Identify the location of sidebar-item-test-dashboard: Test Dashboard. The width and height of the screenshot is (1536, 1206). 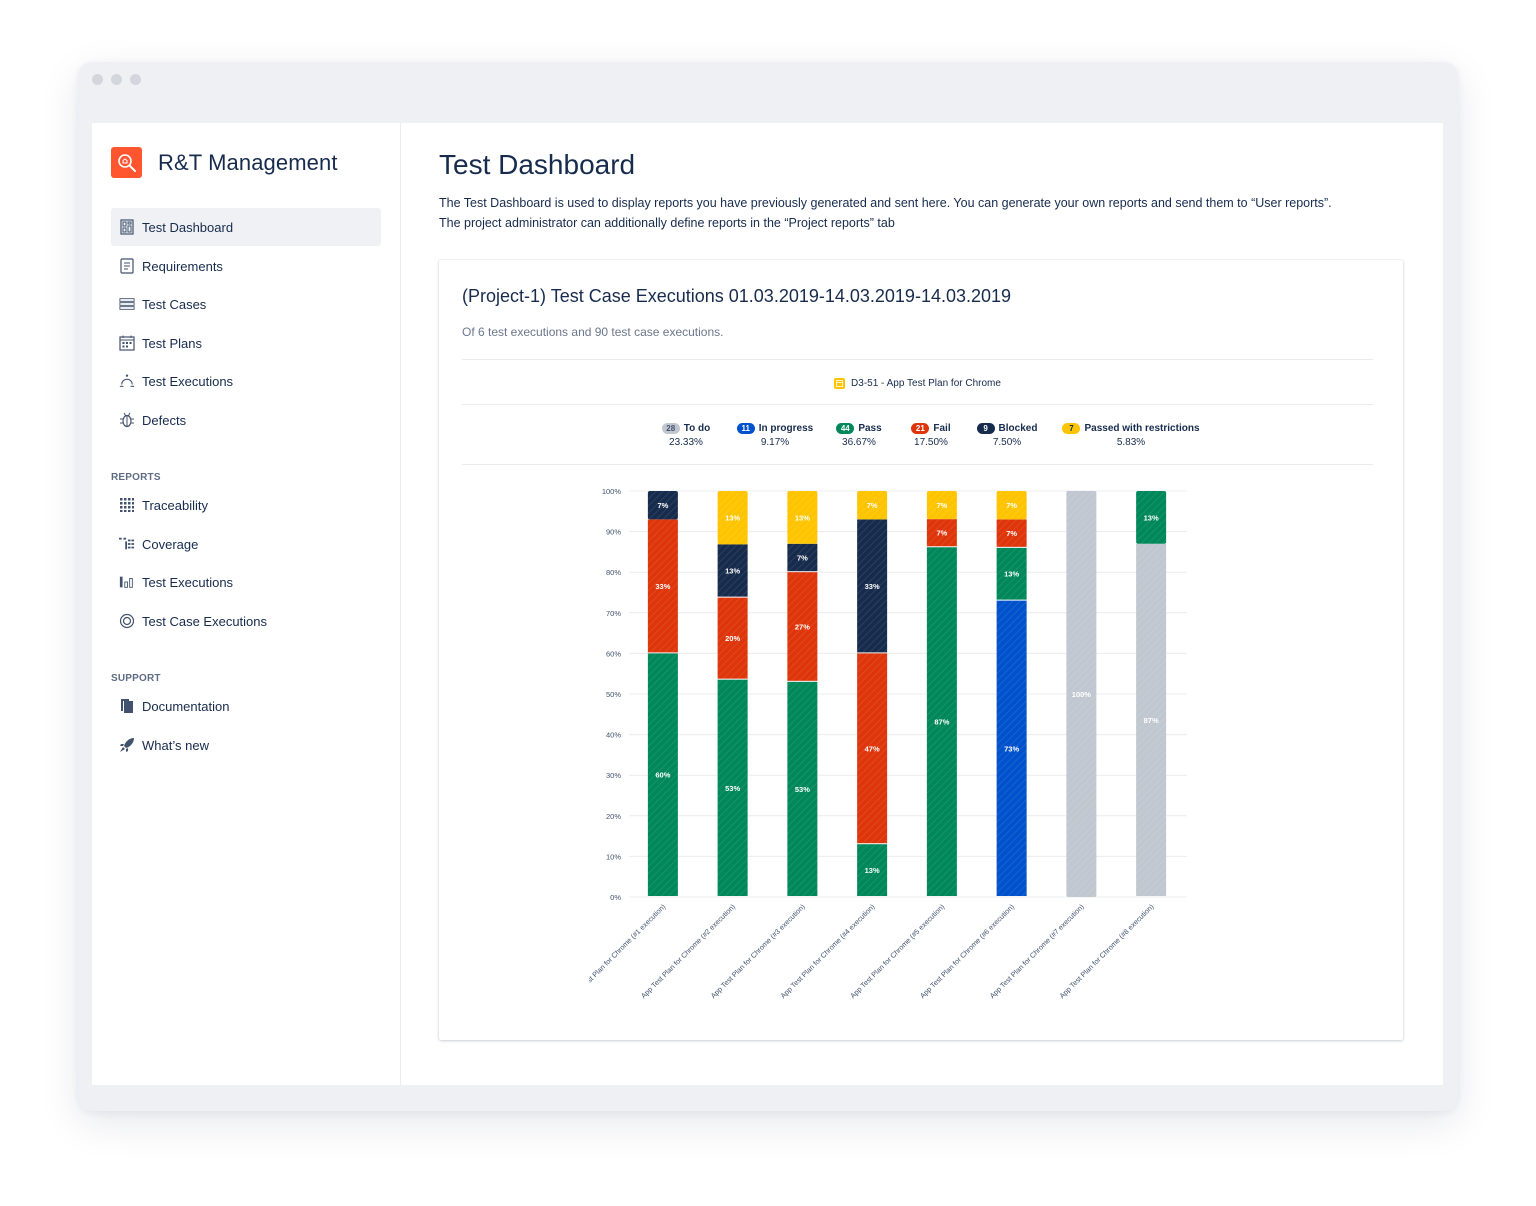
(246, 227).